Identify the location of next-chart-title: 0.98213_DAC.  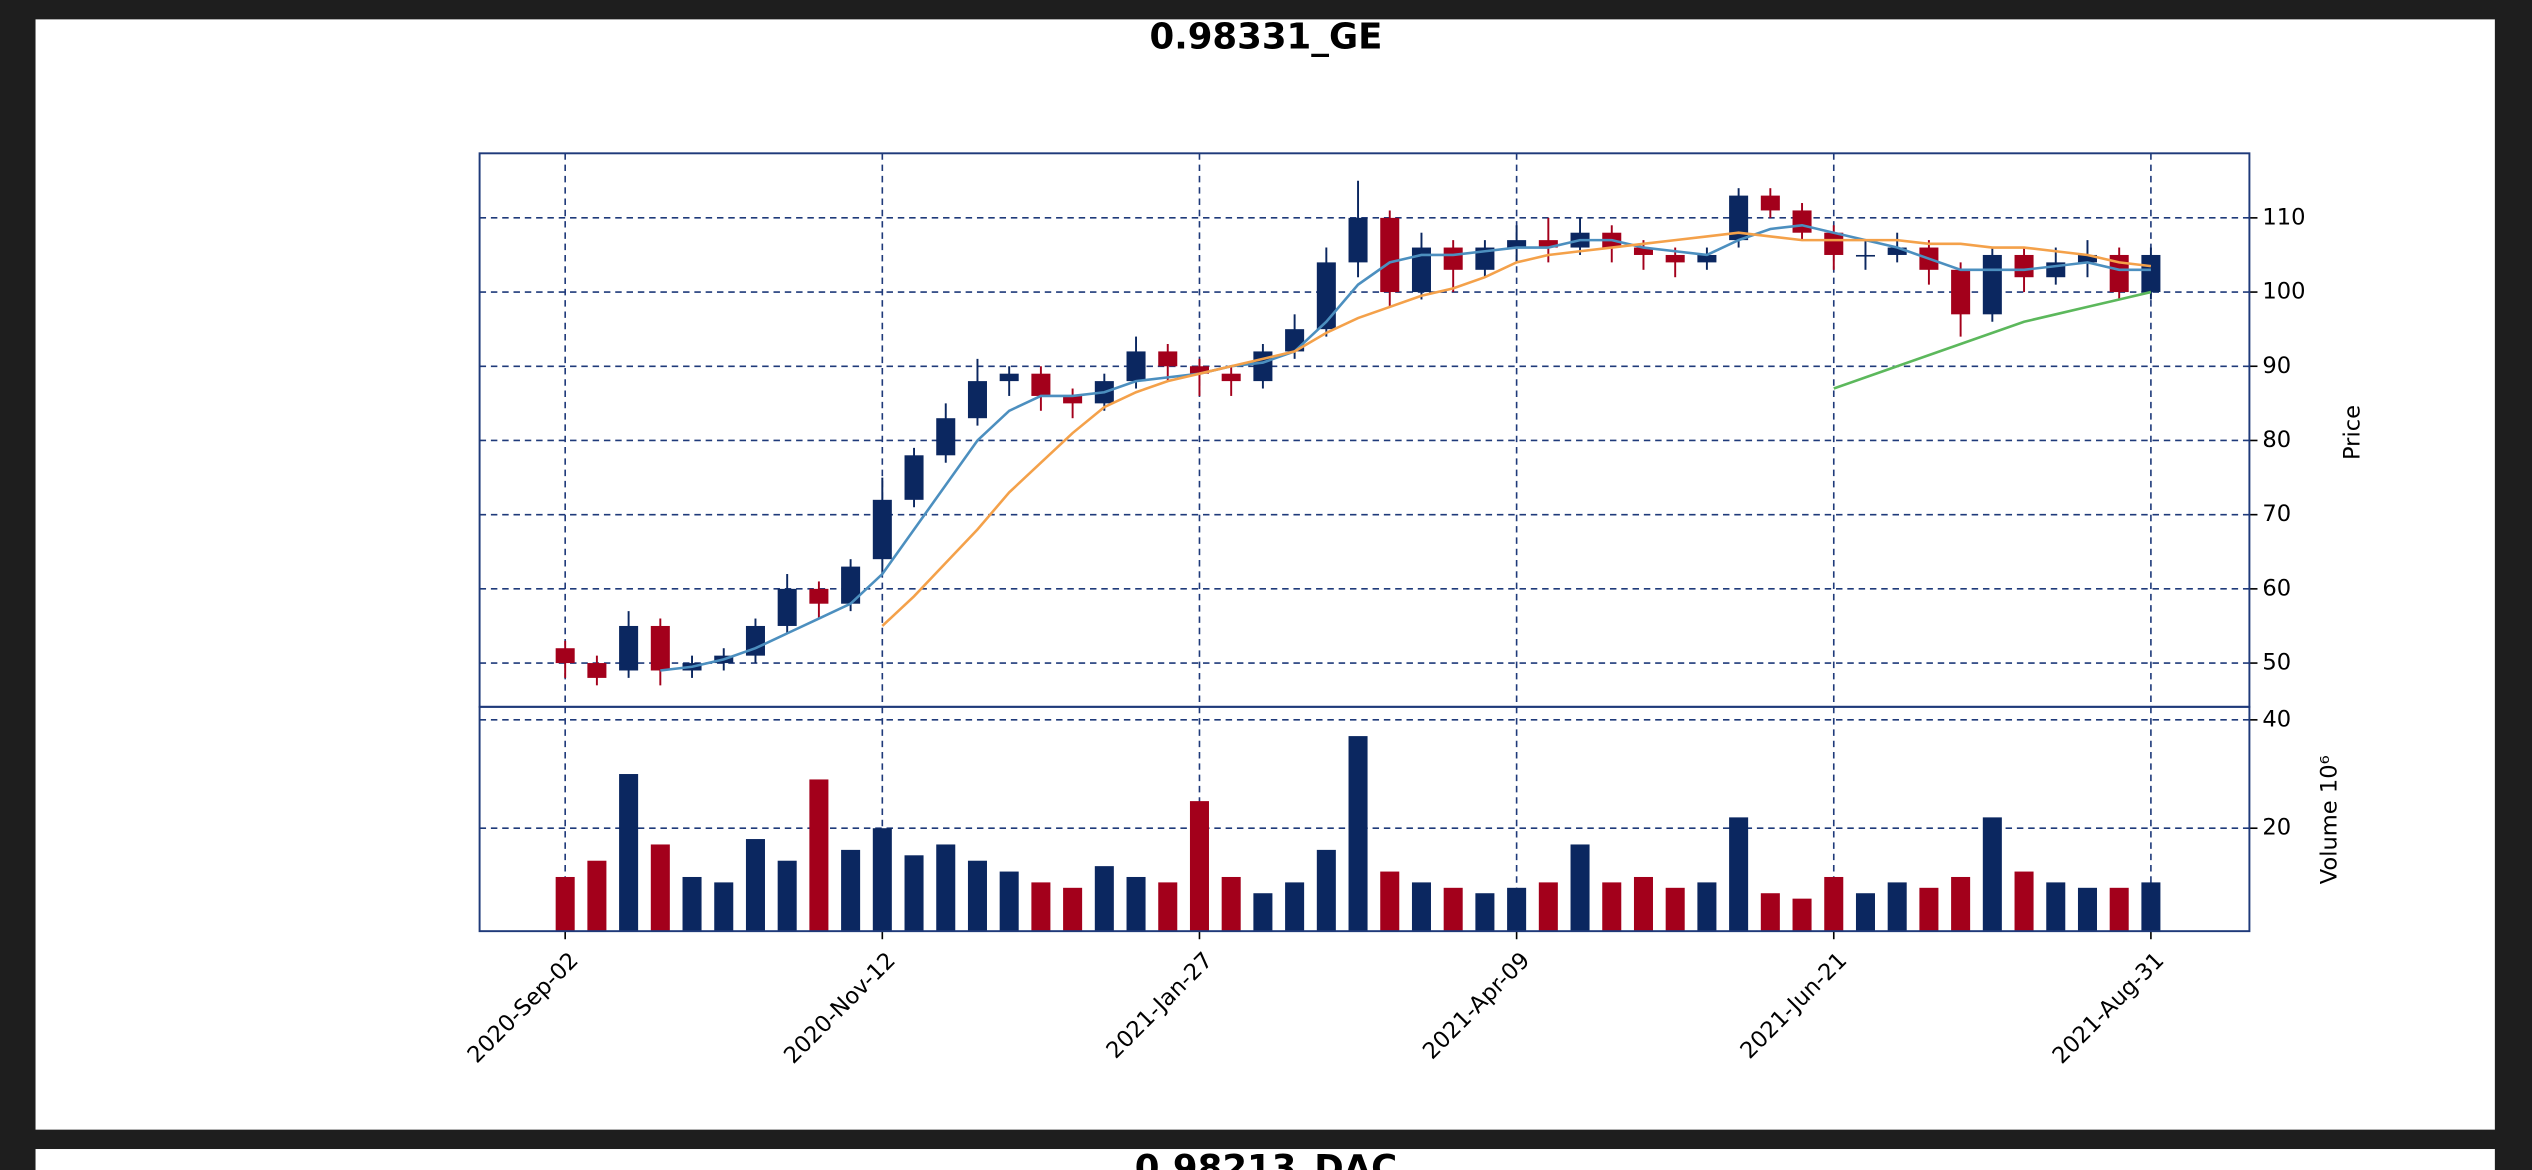
(1266, 1159).